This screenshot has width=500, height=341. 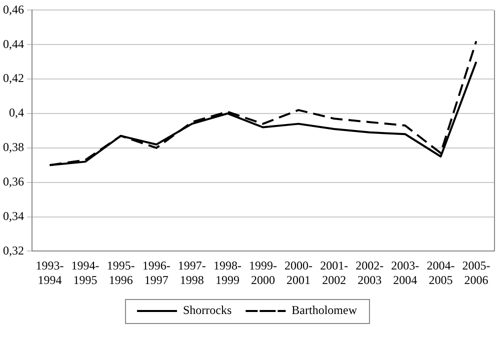 What do you see at coordinates (405, 272) in the screenshot?
I see `x-tick-label: 2003-2004` at bounding box center [405, 272].